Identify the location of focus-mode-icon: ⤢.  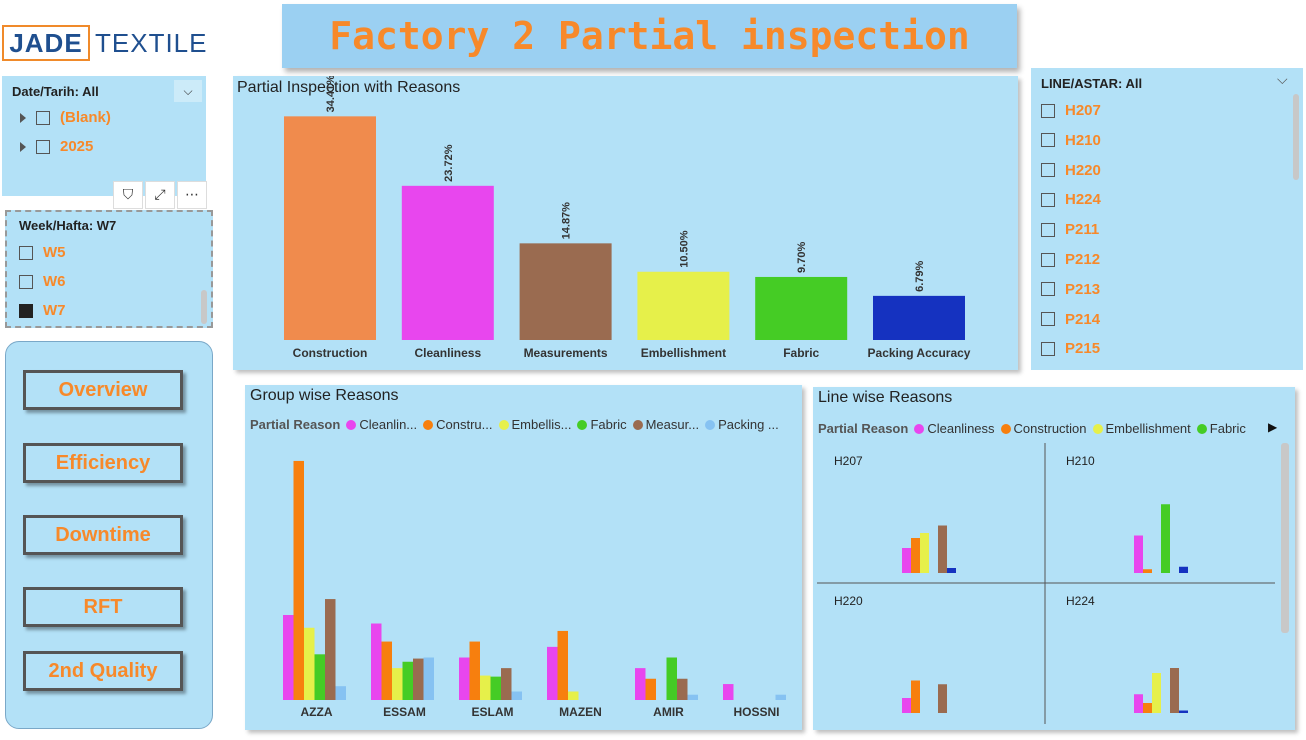
(160, 195).